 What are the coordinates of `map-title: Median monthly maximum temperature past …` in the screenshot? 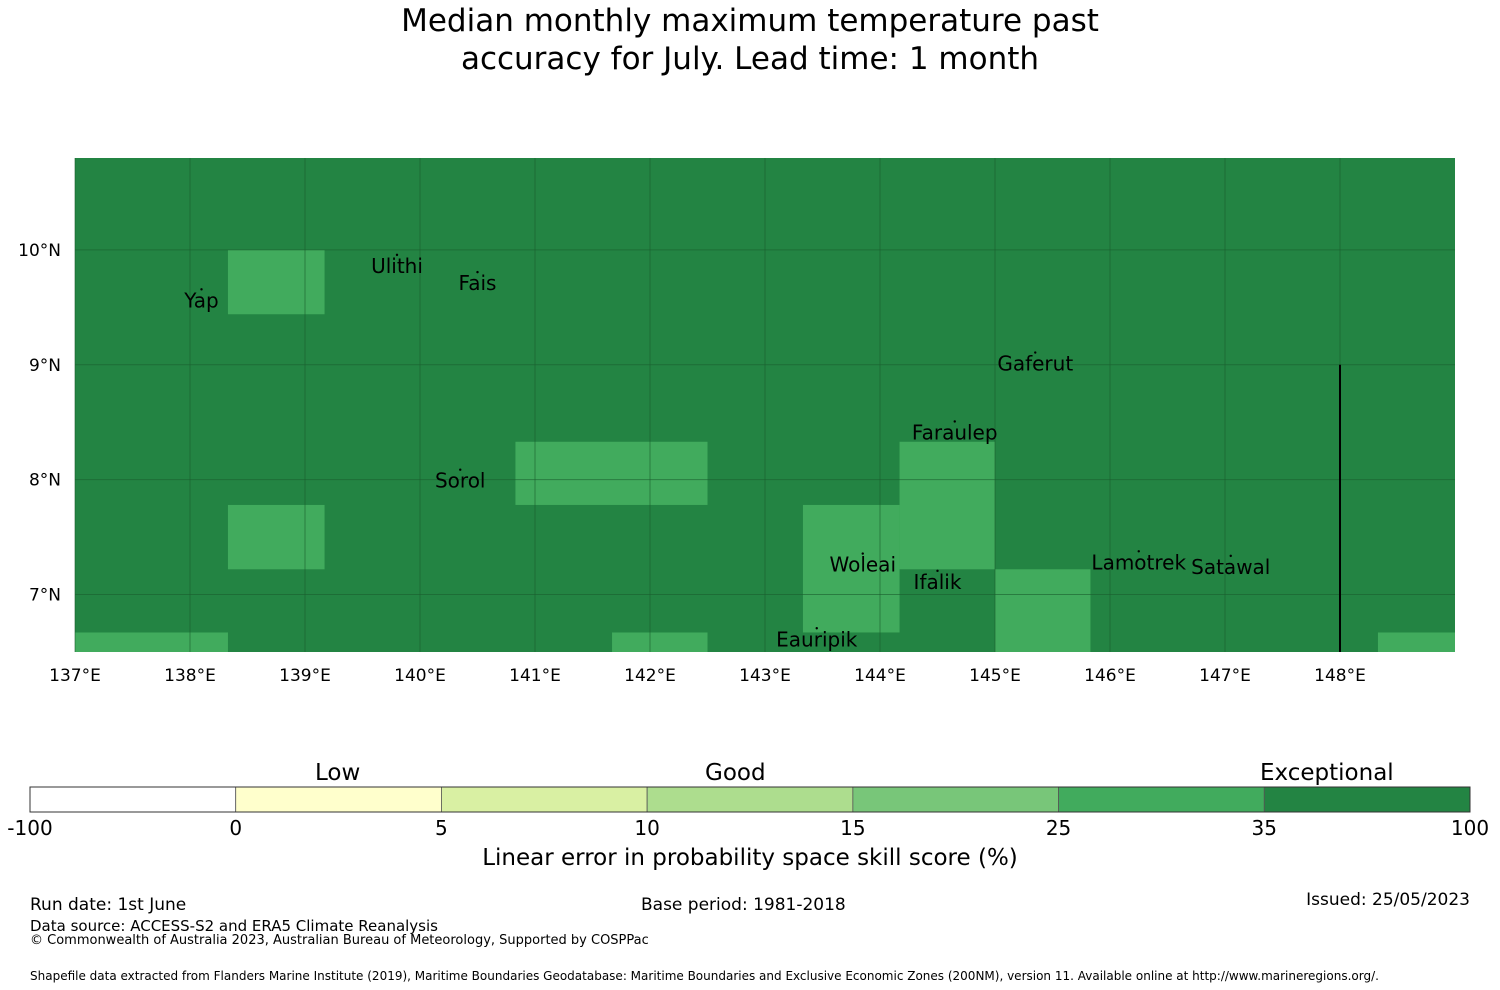 It's located at (750, 40).